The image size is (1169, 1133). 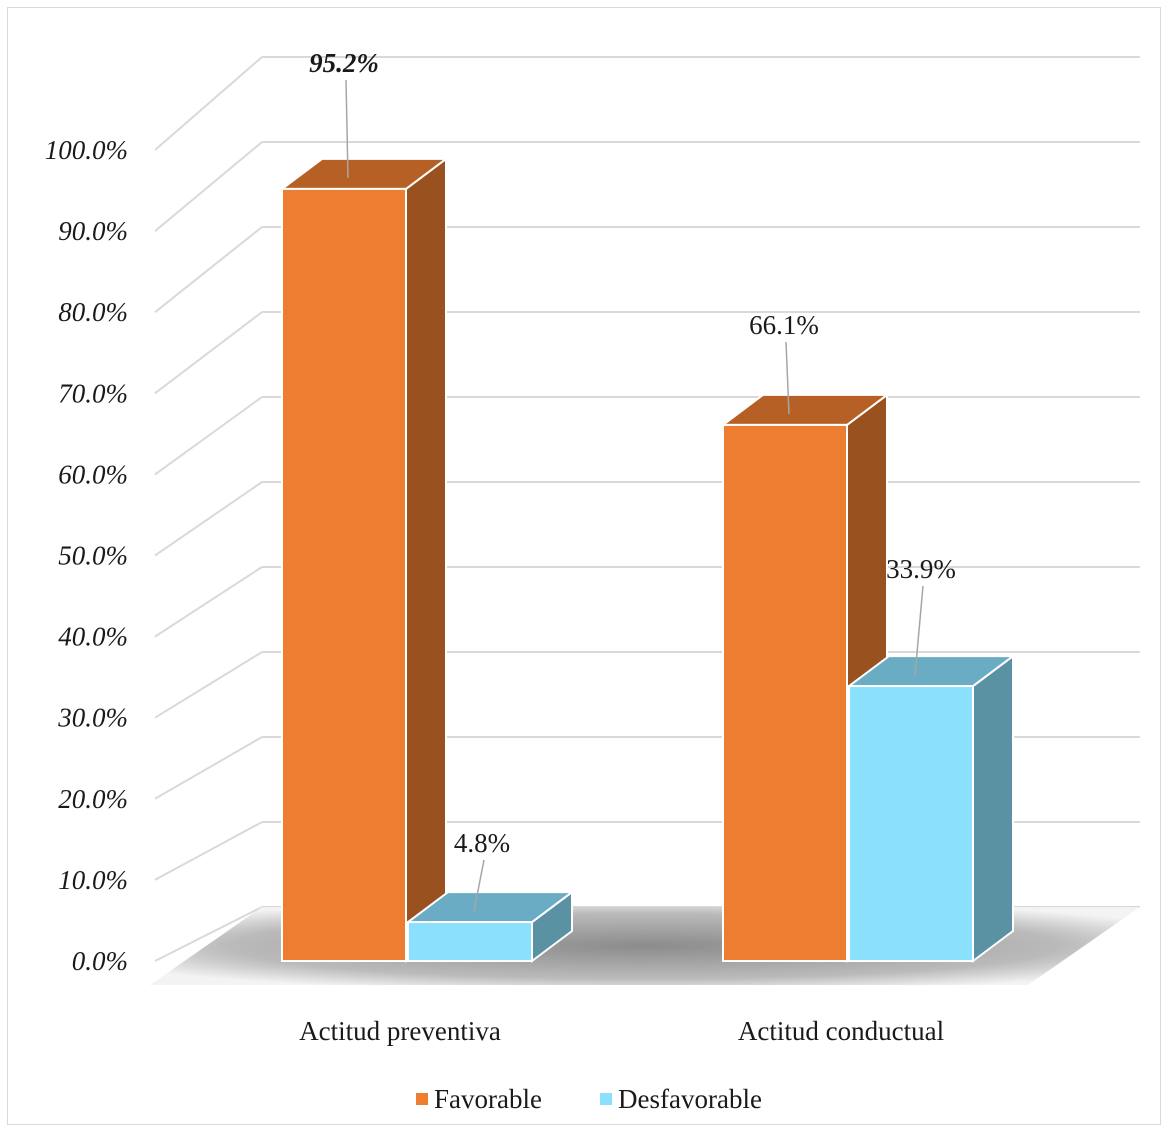 What do you see at coordinates (93, 880) in the screenshot?
I see `y-tick-label: 10.0%` at bounding box center [93, 880].